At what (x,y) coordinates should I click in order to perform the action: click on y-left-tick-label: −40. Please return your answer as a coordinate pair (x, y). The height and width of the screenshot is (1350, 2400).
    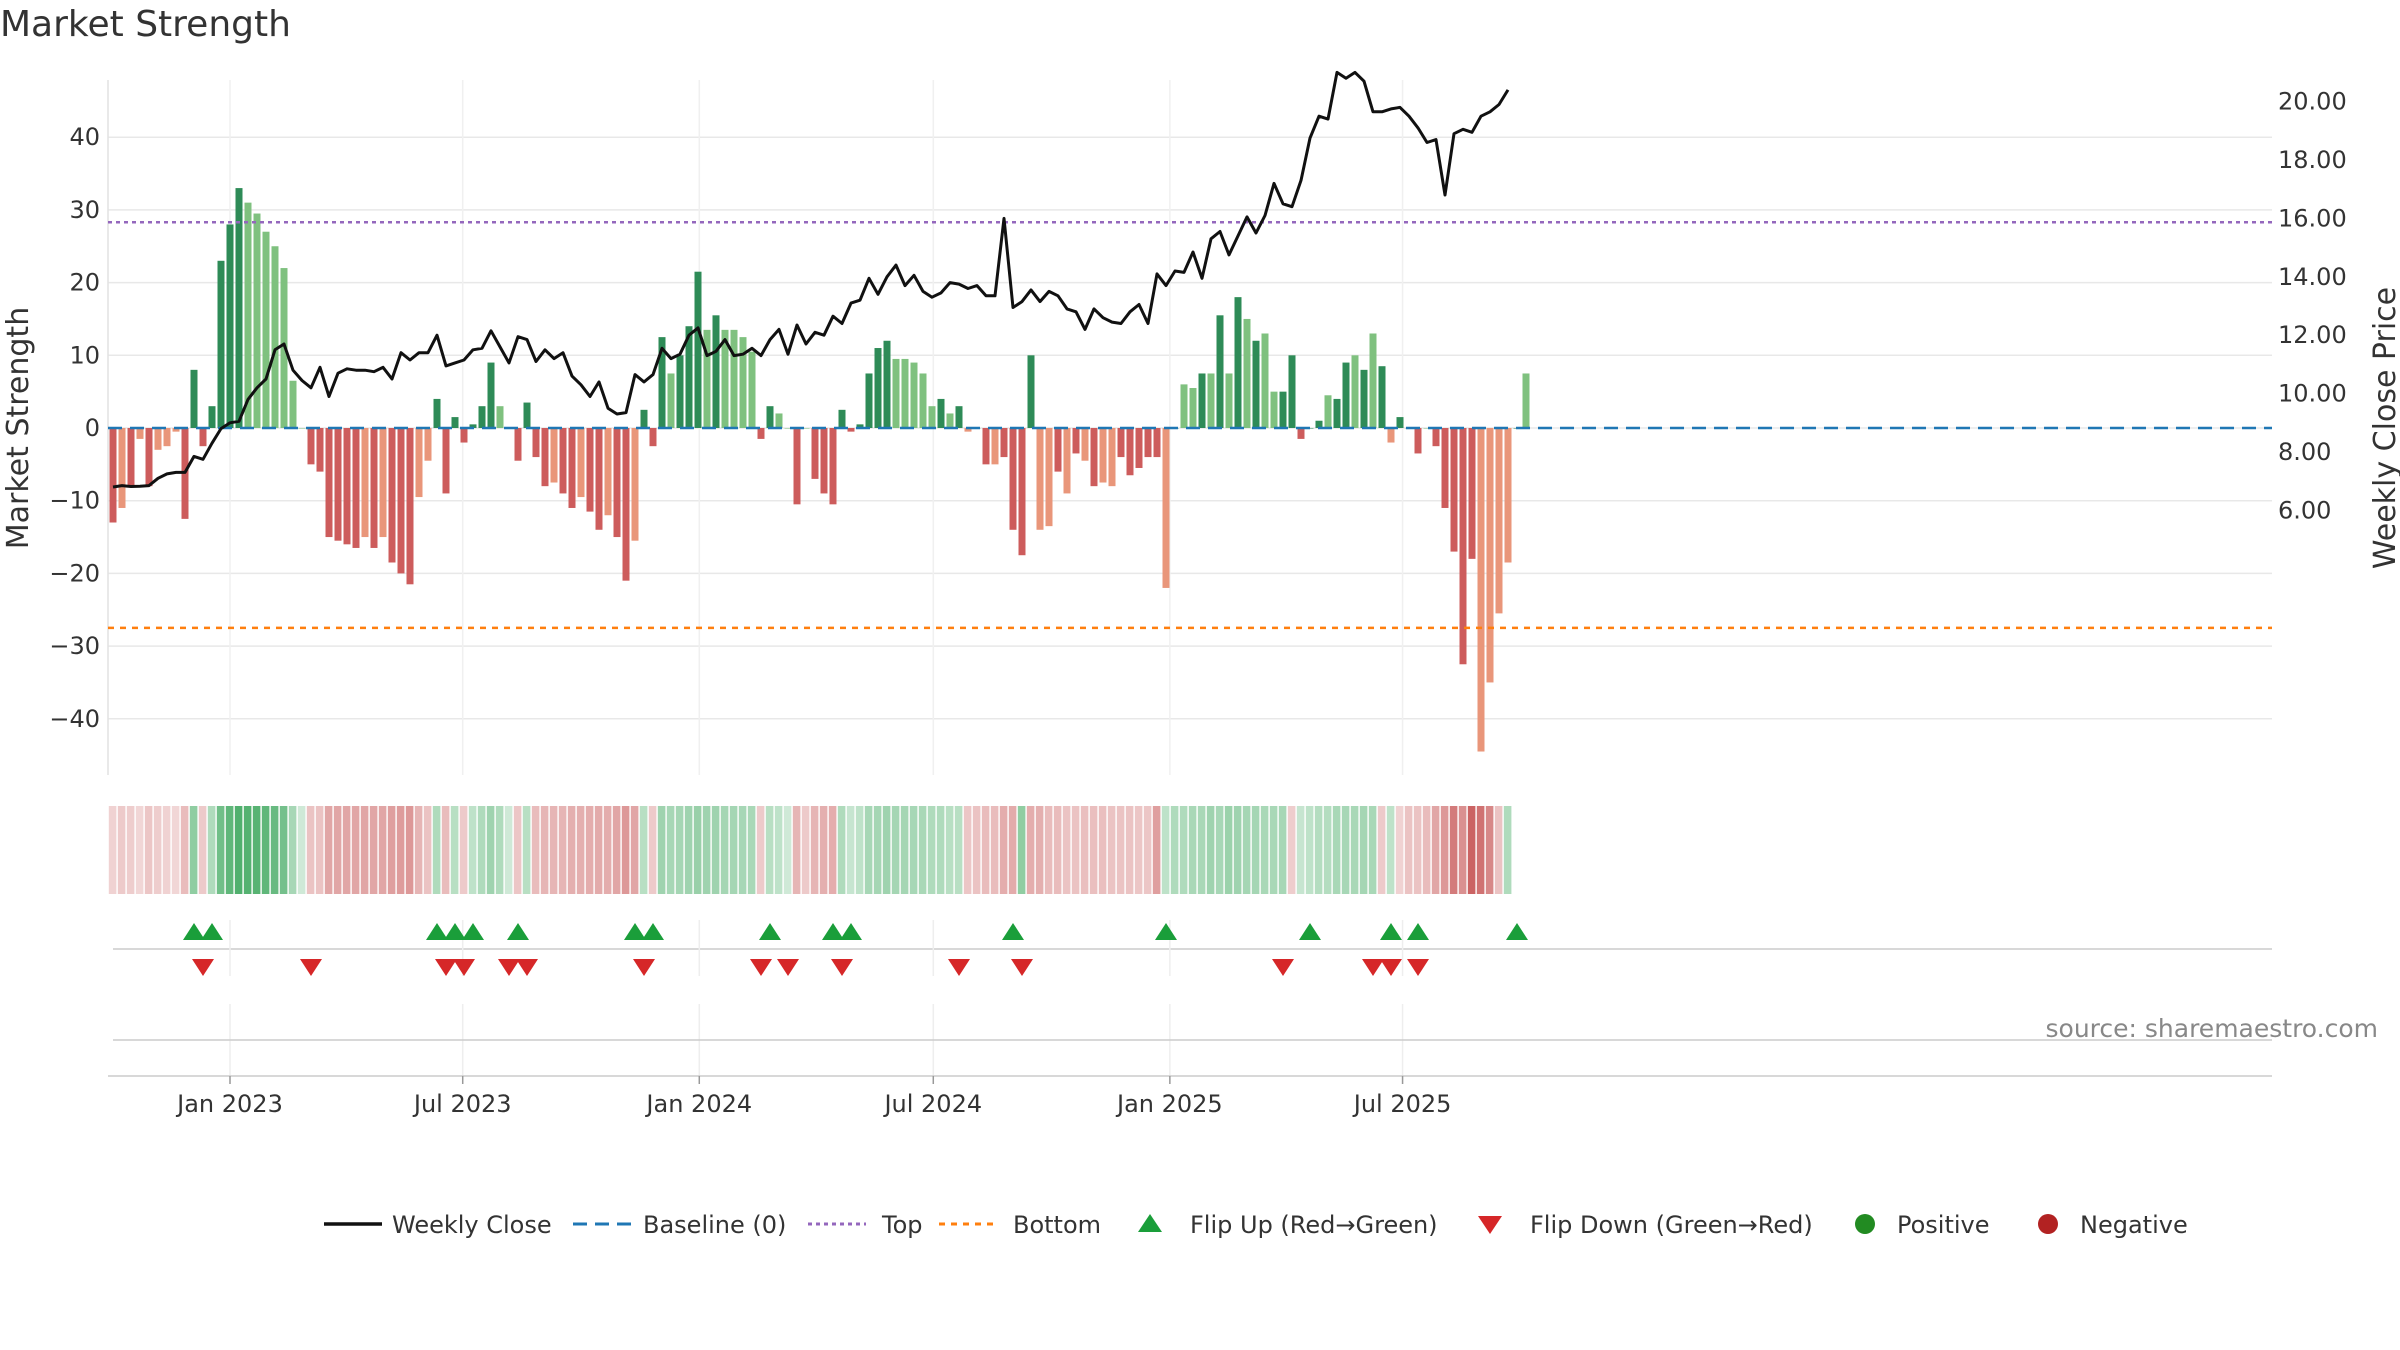
    Looking at the image, I should click on (74, 719).